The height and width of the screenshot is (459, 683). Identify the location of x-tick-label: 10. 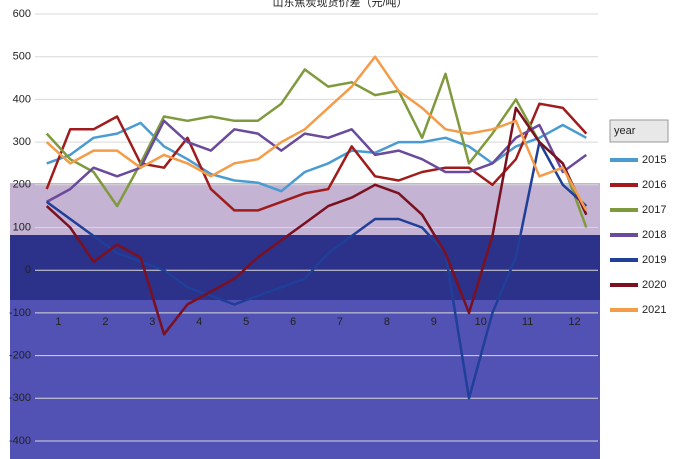
(481, 322).